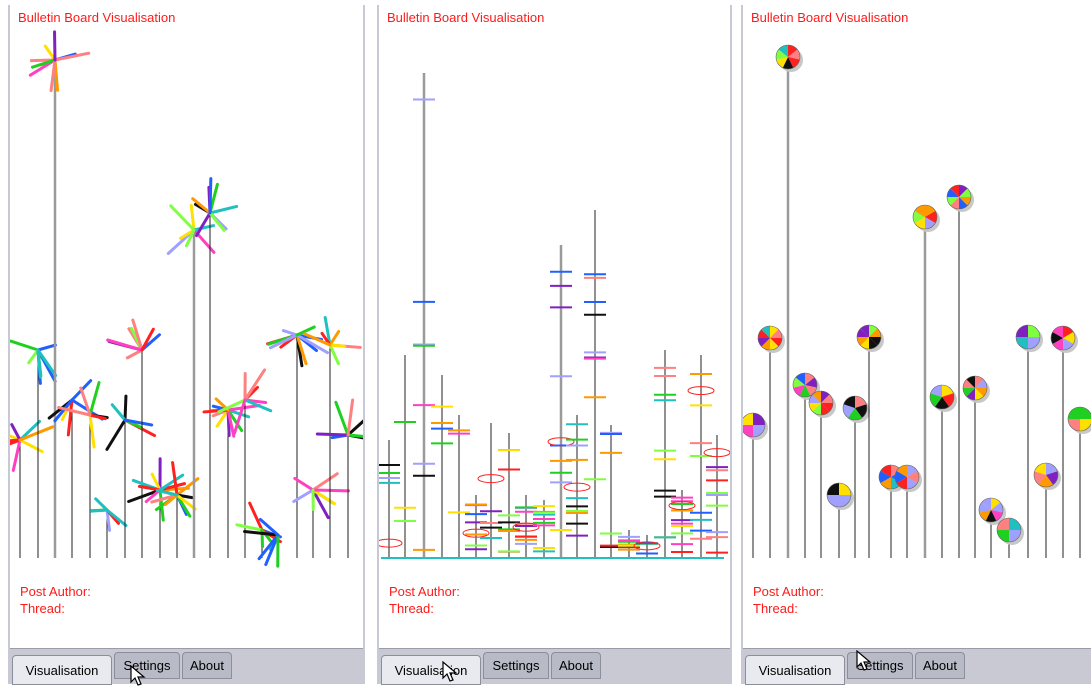 The height and width of the screenshot is (687, 1091). Describe the element at coordinates (390, 543) in the screenshot. I see `selected-post-marker` at that location.